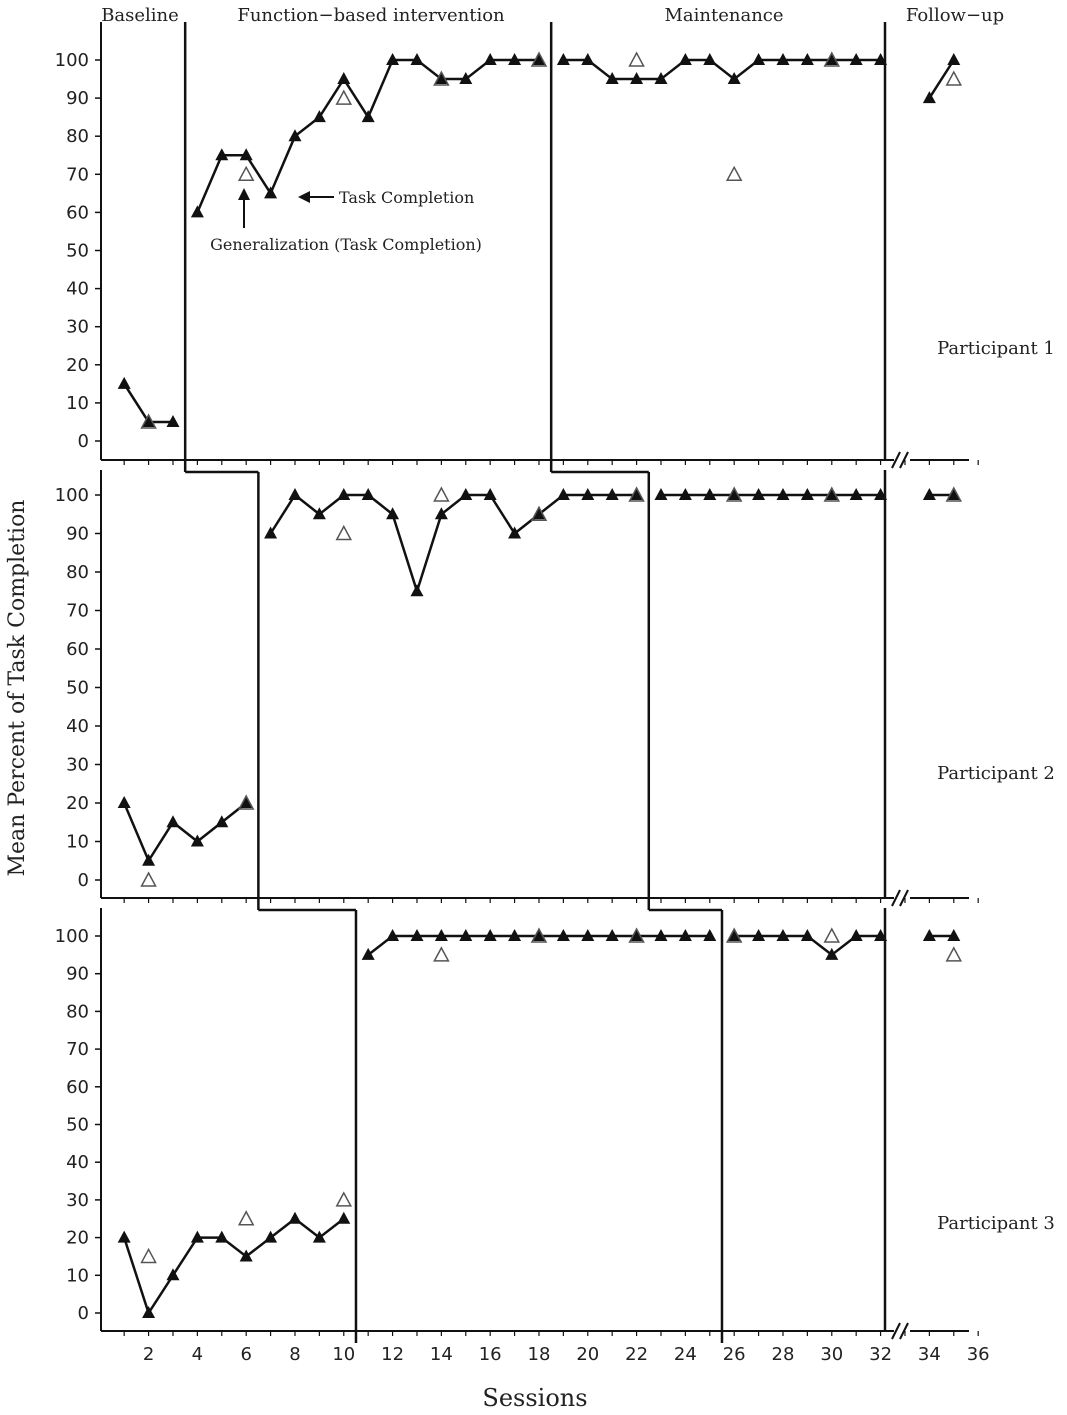 Image resolution: width=1067 pixels, height=1415 pixels. I want to click on x-tick-label: 20, so click(587, 1354).